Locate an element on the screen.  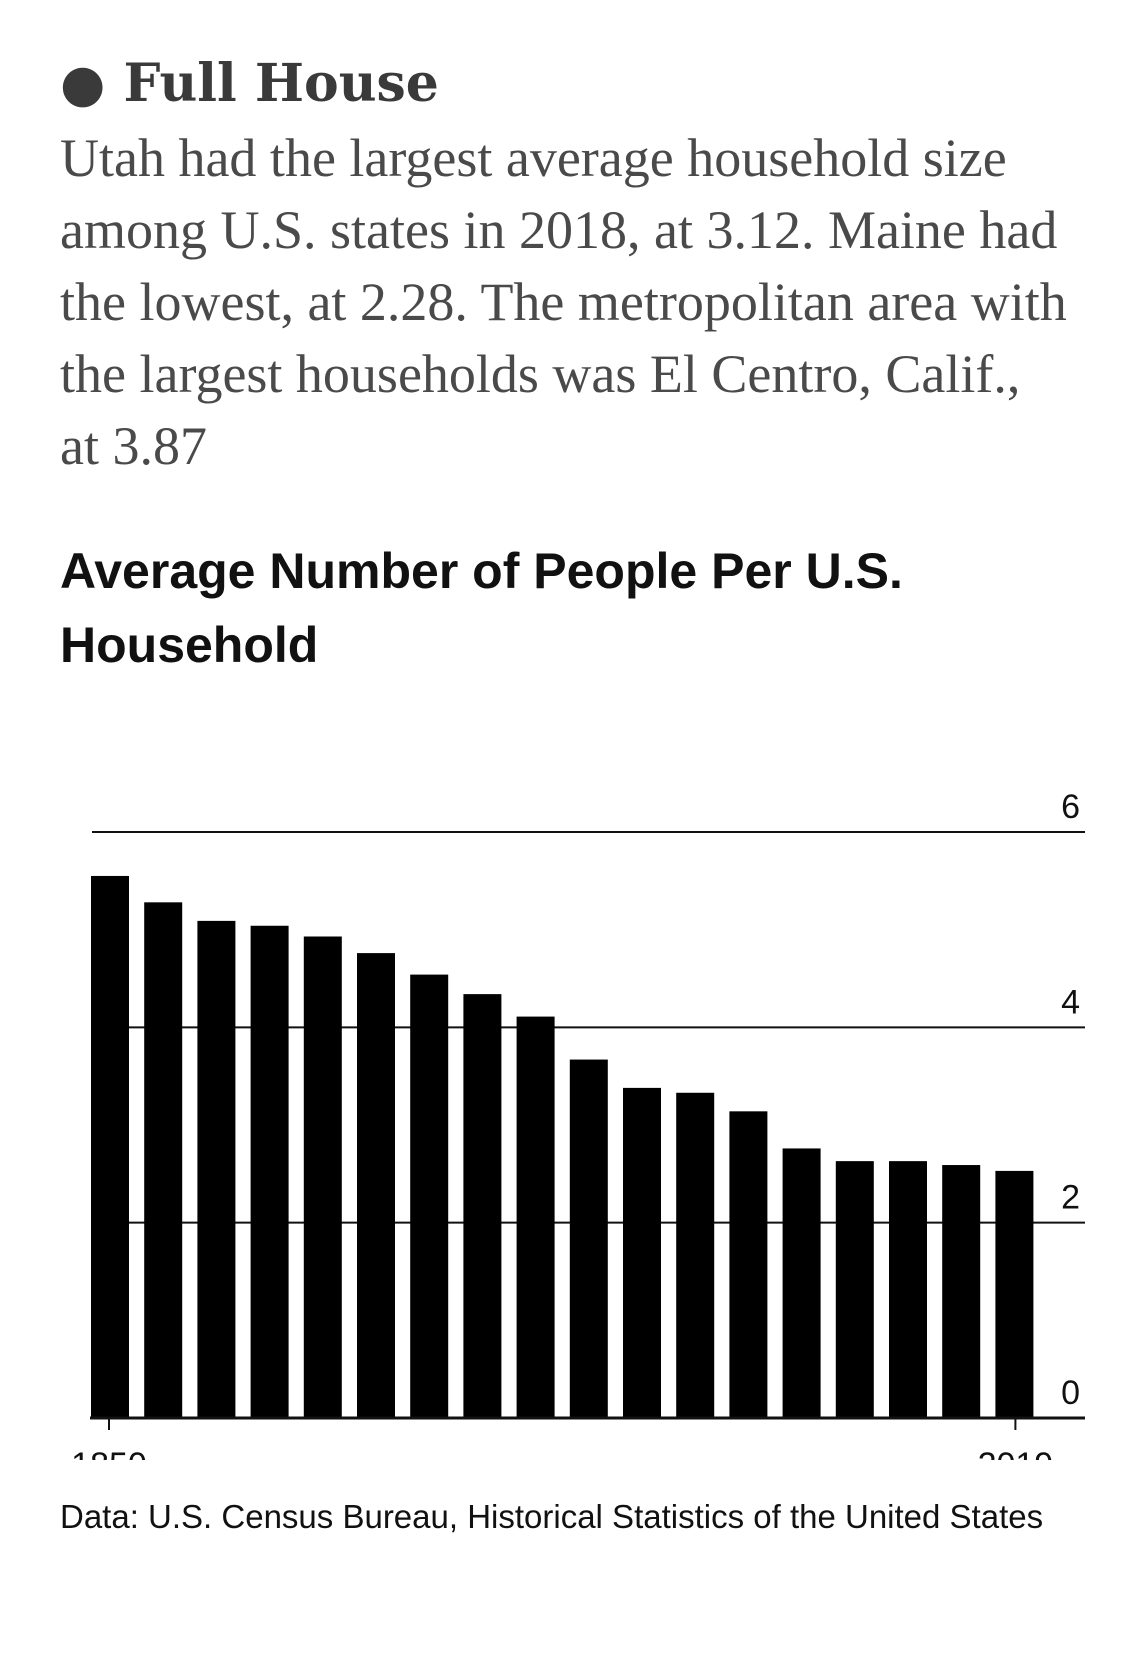
y-tick-label-4: 4 is located at coordinates (1070, 1002).